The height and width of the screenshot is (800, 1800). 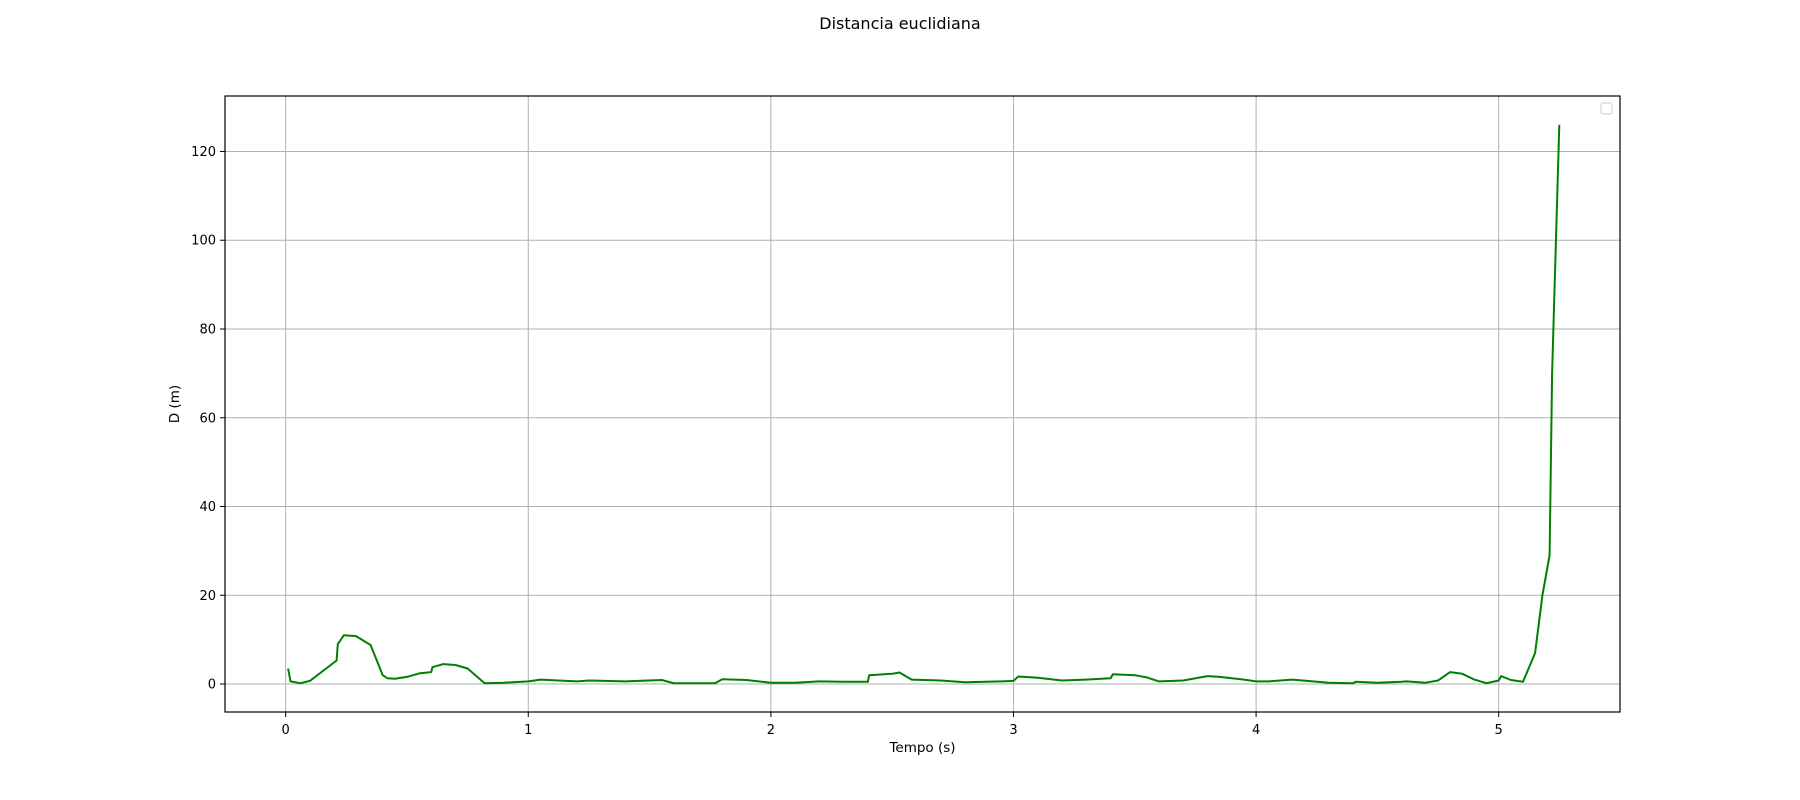 What do you see at coordinates (212, 685) in the screenshot?
I see `y-tick-label: 0` at bounding box center [212, 685].